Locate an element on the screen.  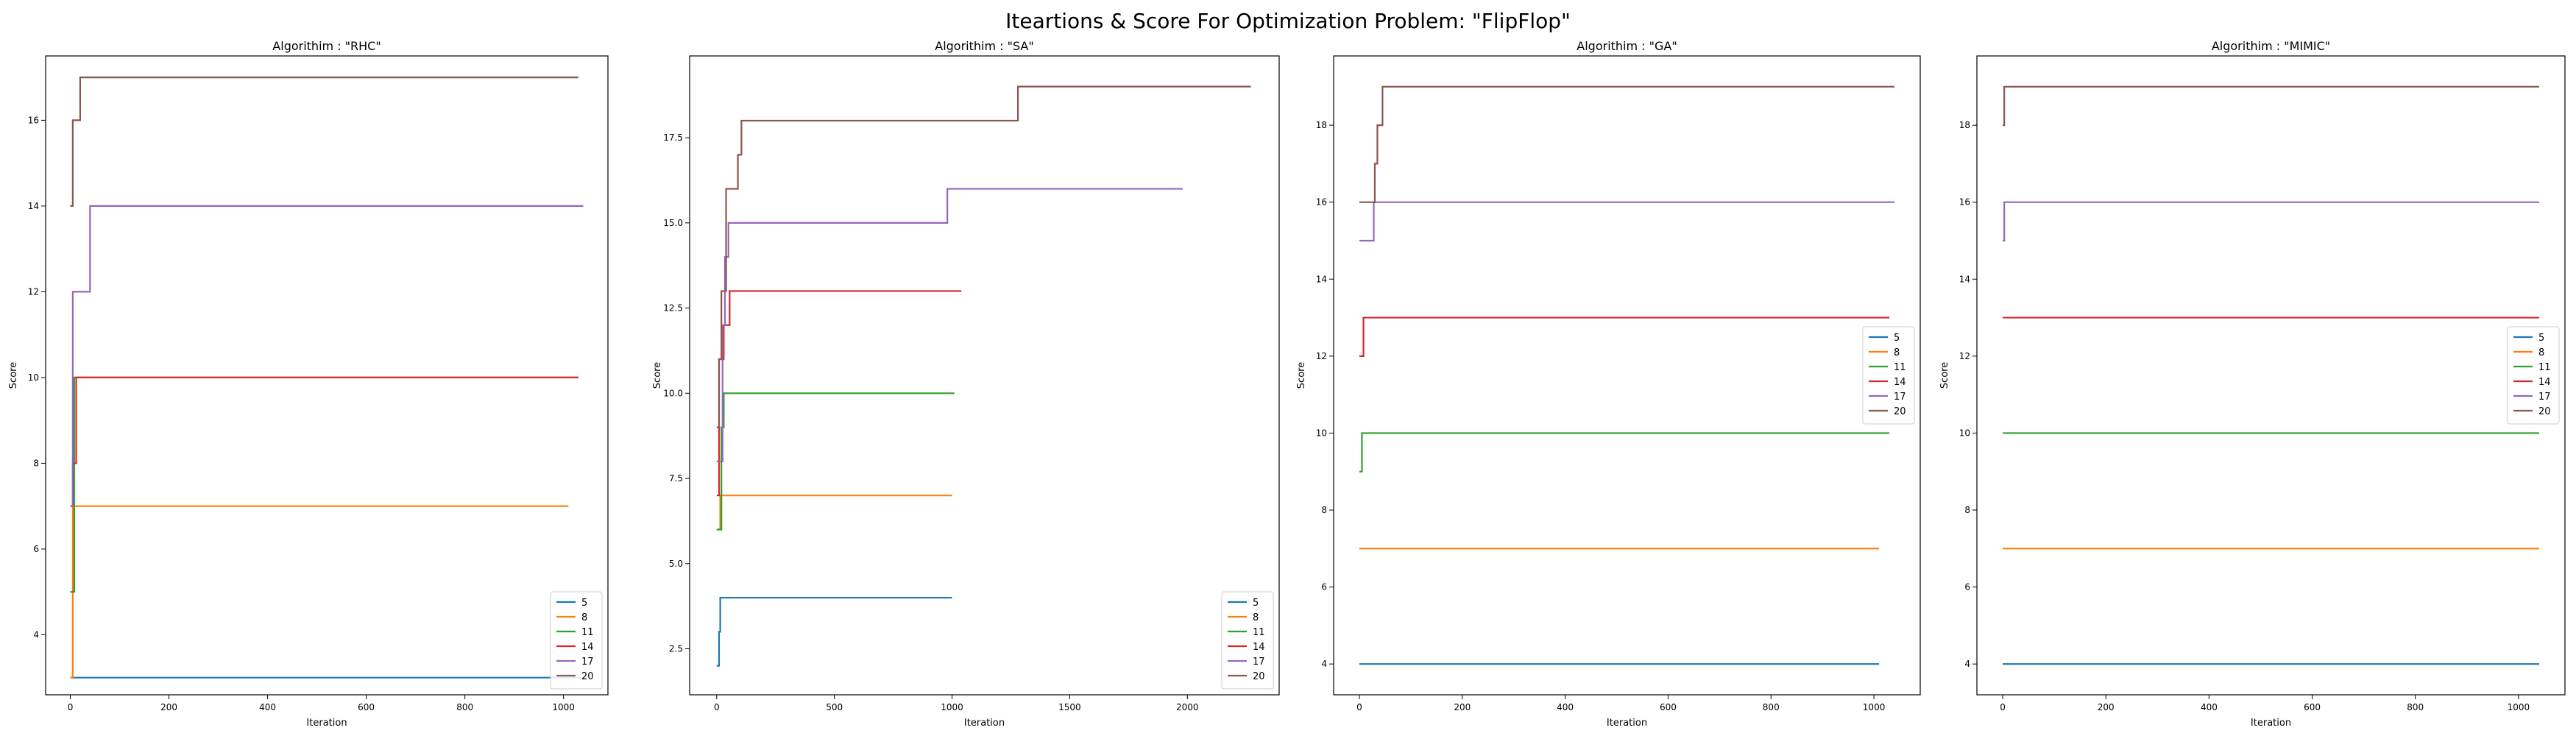
y-tick-label: 17.5 is located at coordinates (673, 137).